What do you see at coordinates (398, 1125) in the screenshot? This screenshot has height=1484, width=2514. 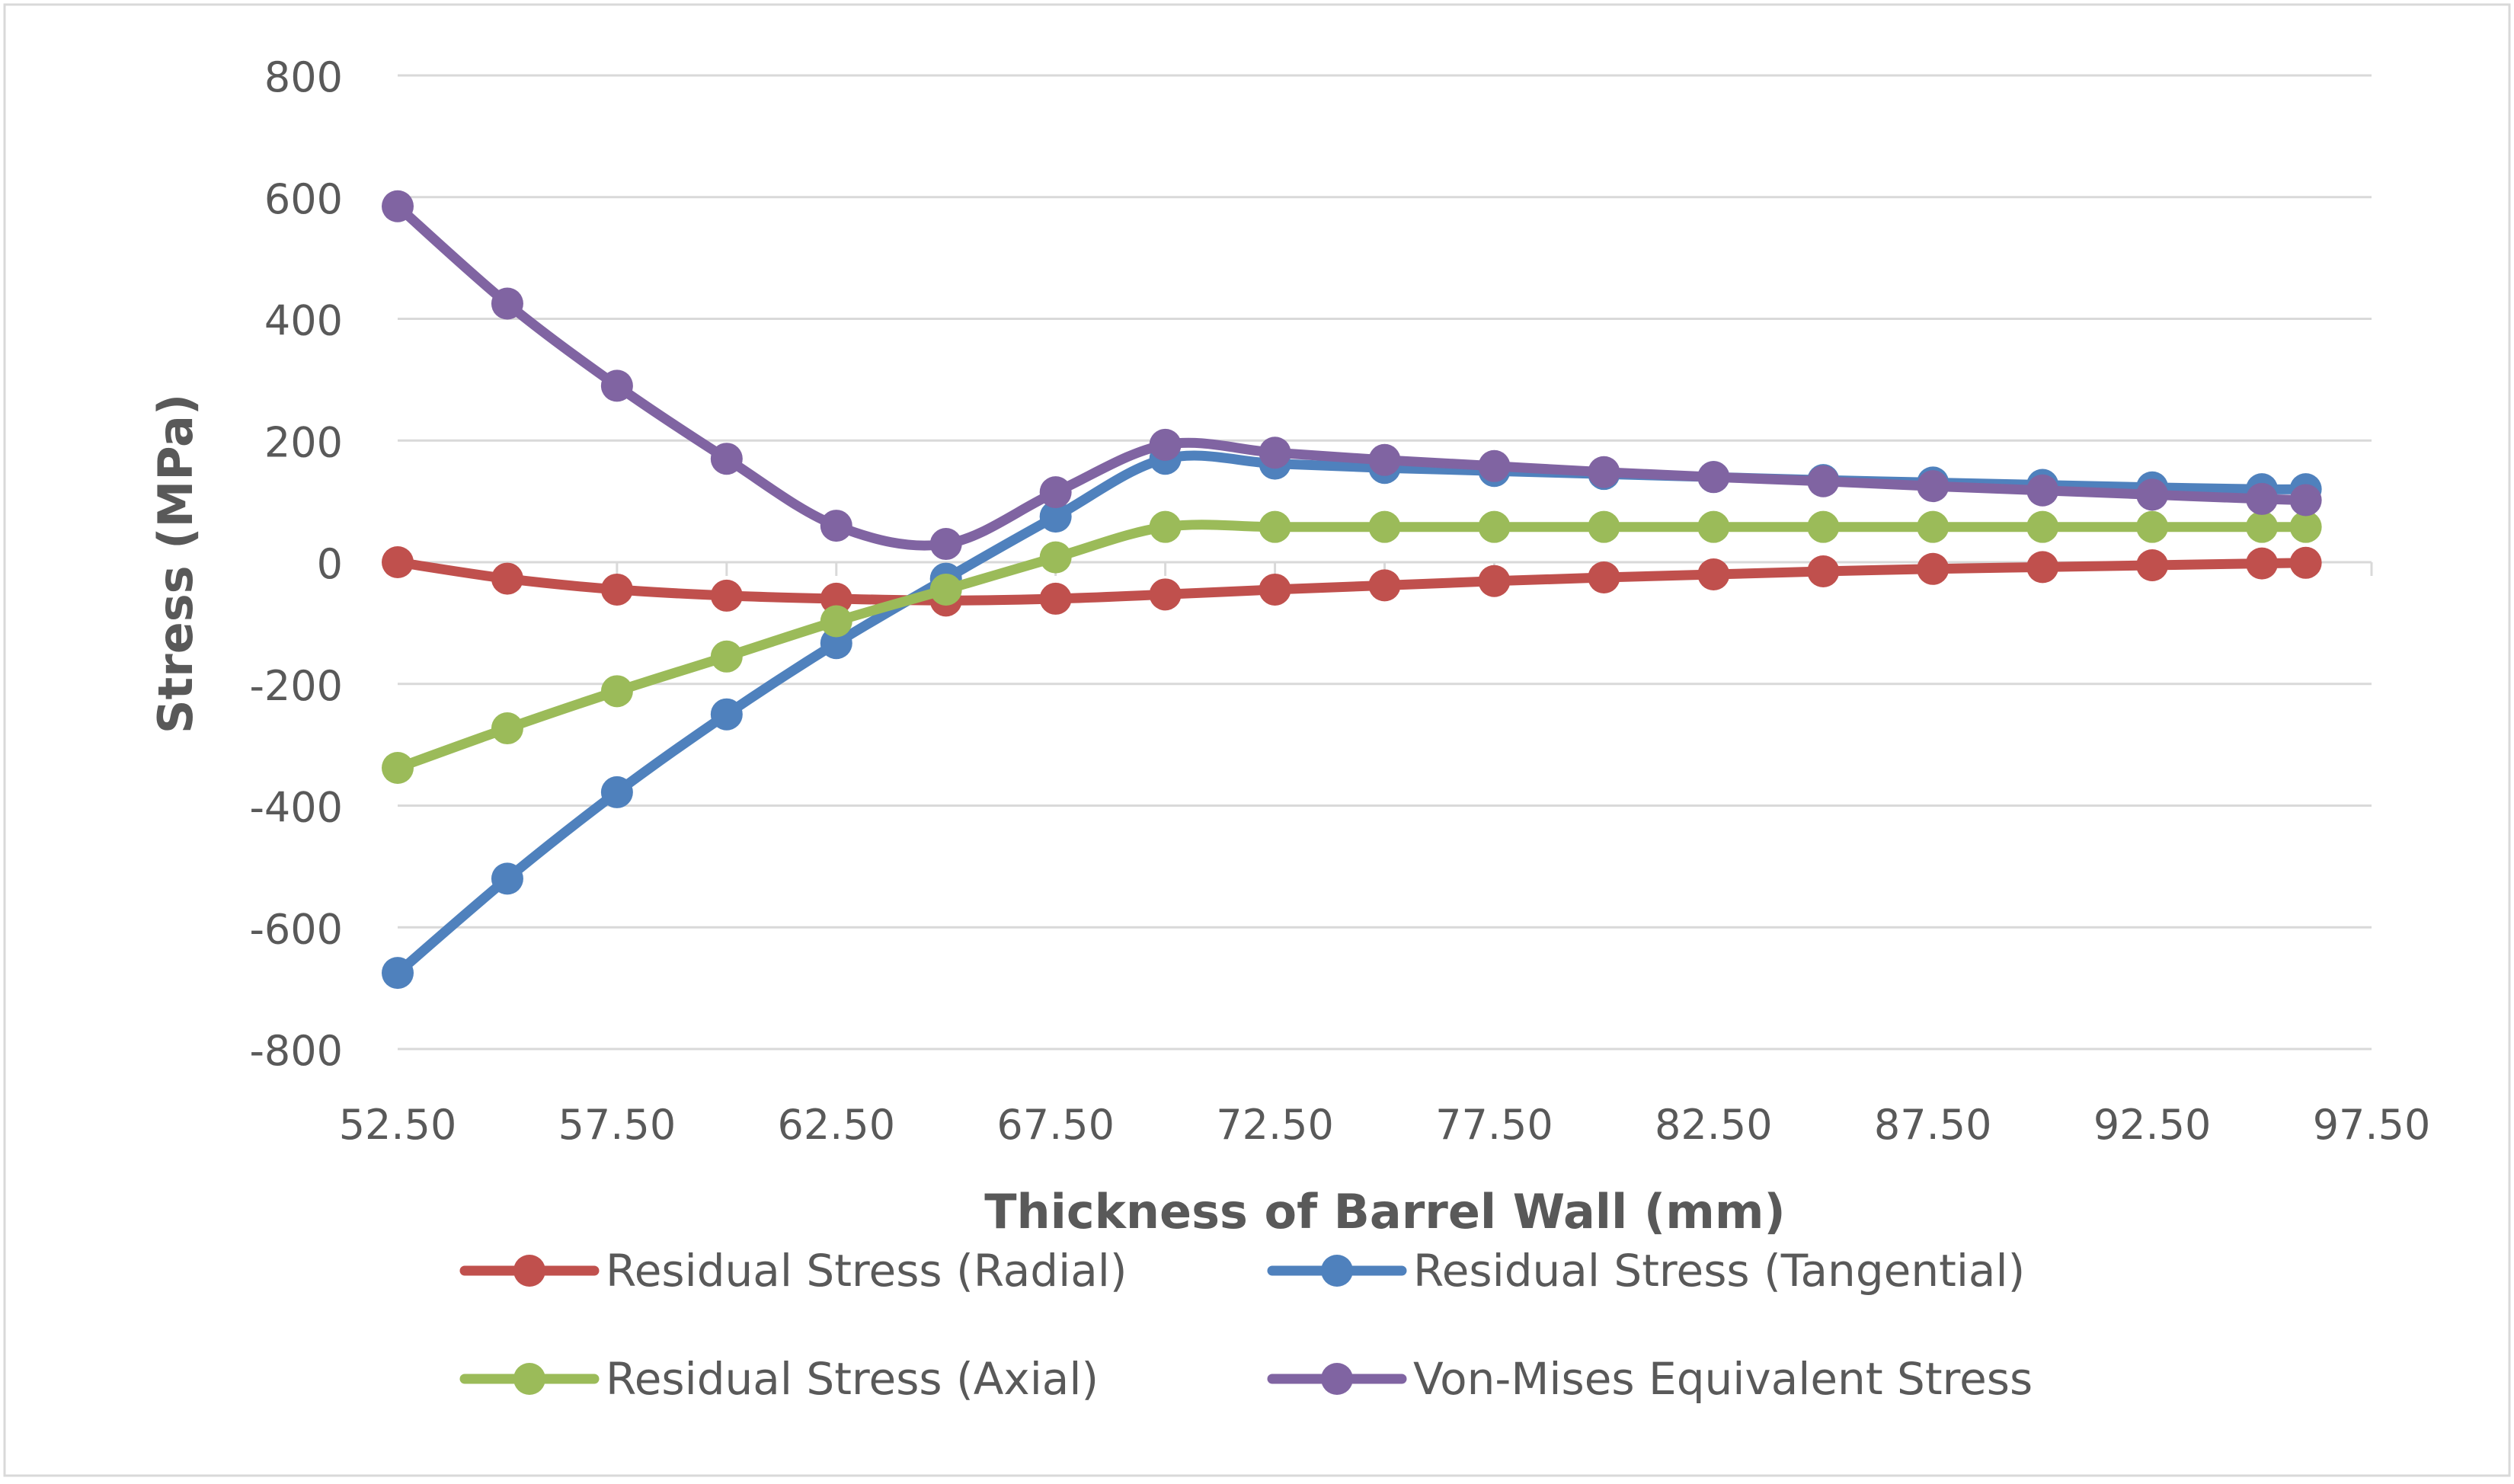 I see `x-tick-label: 52.50` at bounding box center [398, 1125].